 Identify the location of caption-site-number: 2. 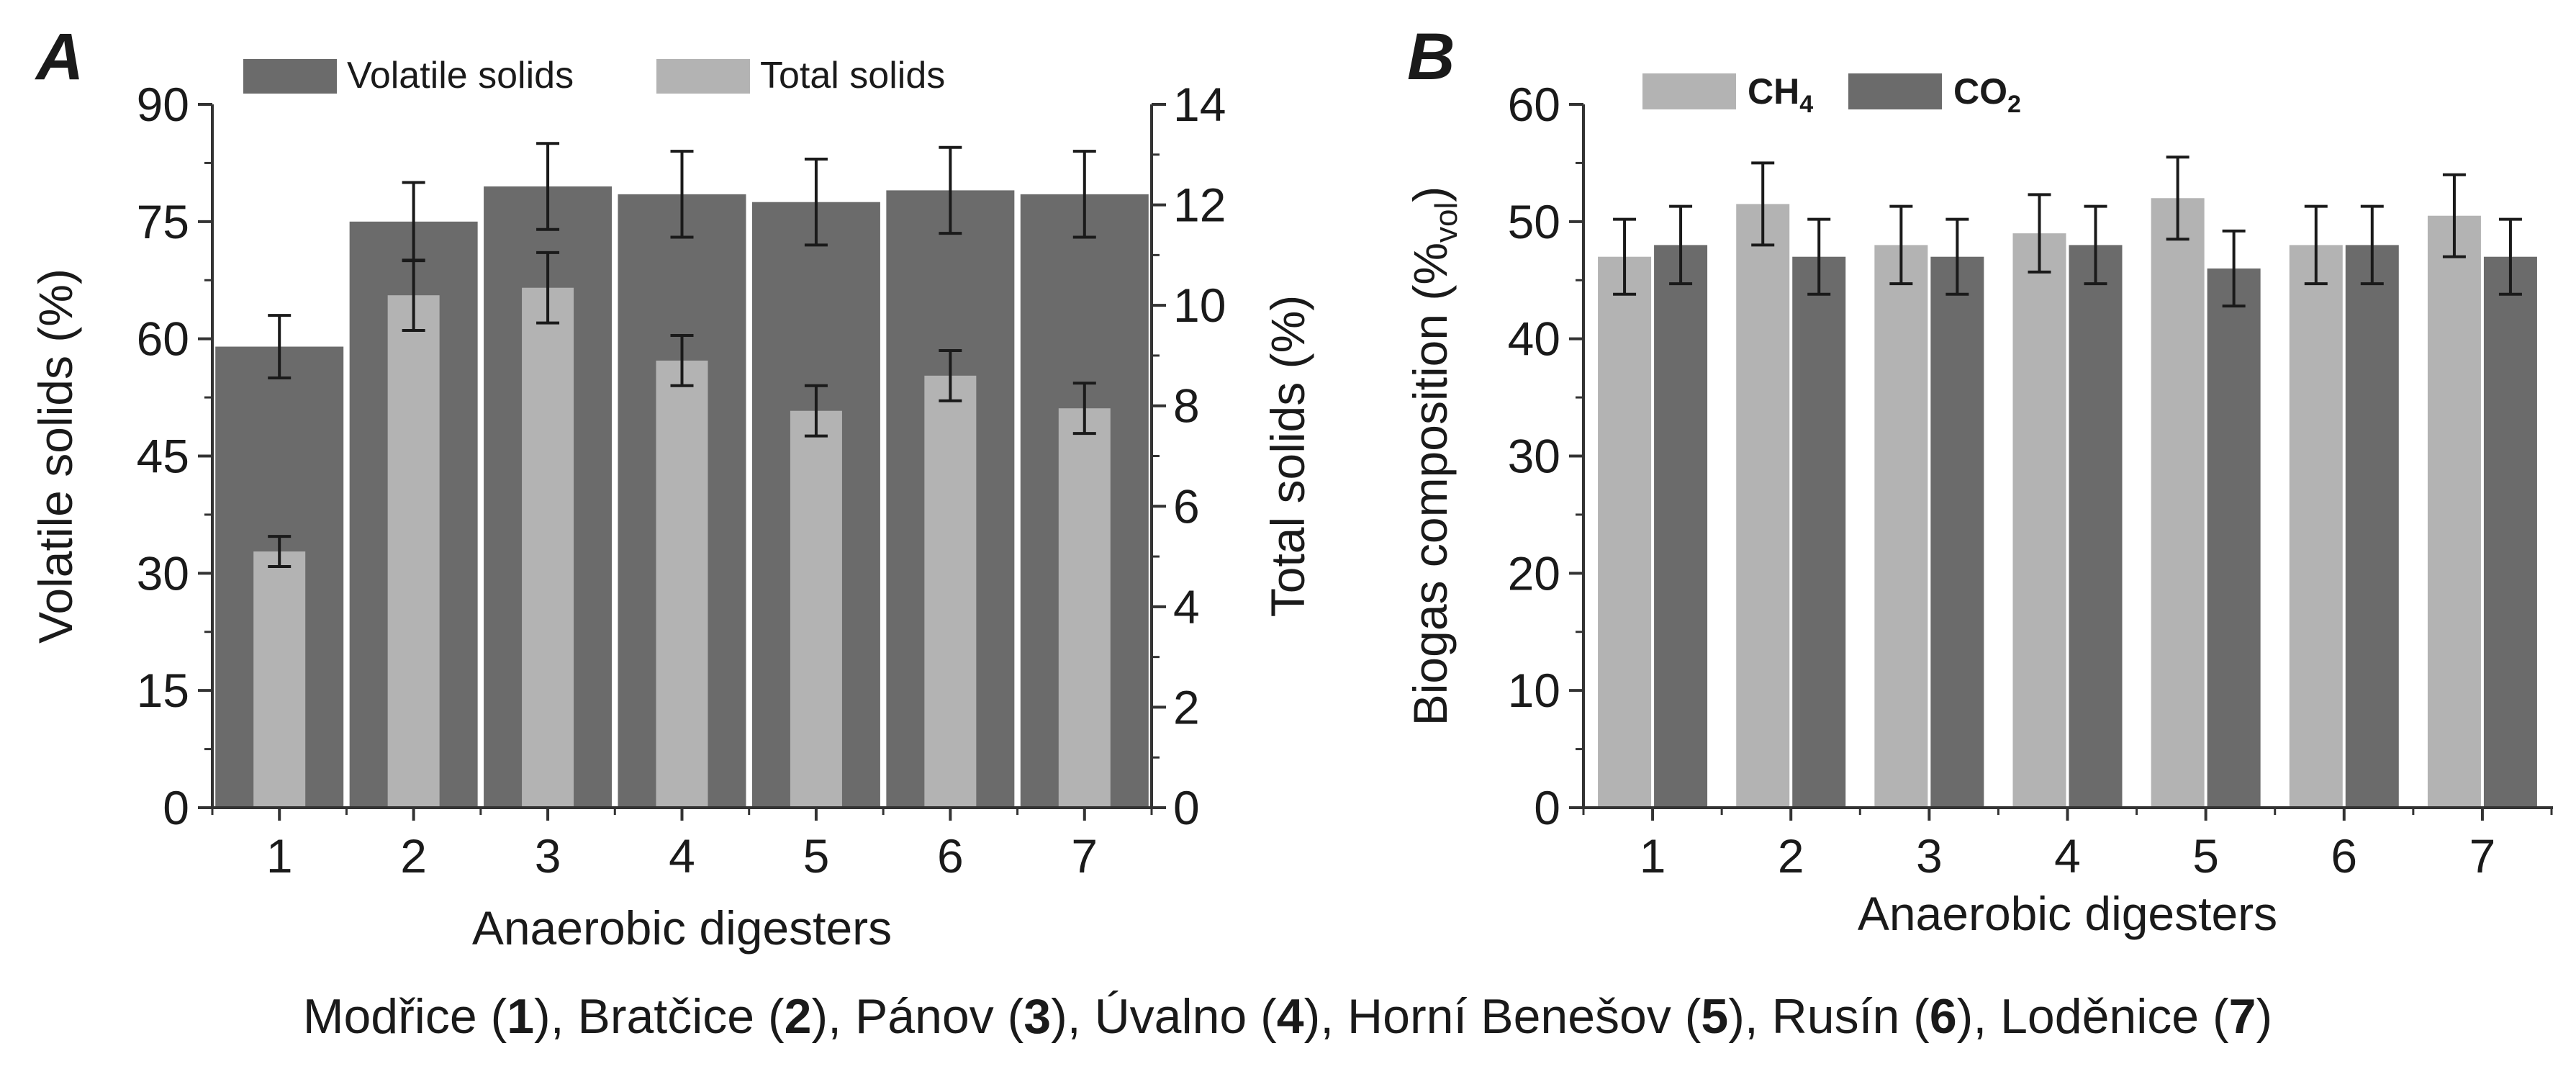
(799, 1017).